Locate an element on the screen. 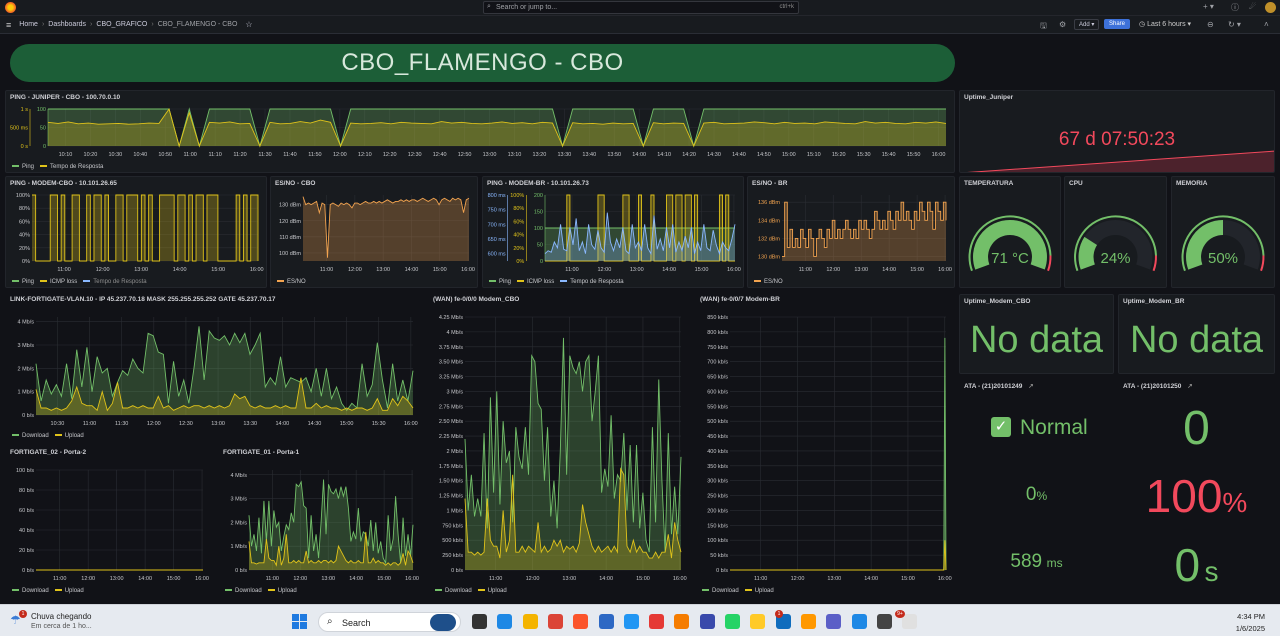  x-tick-label: 14:00 is located at coordinates (356, 579).